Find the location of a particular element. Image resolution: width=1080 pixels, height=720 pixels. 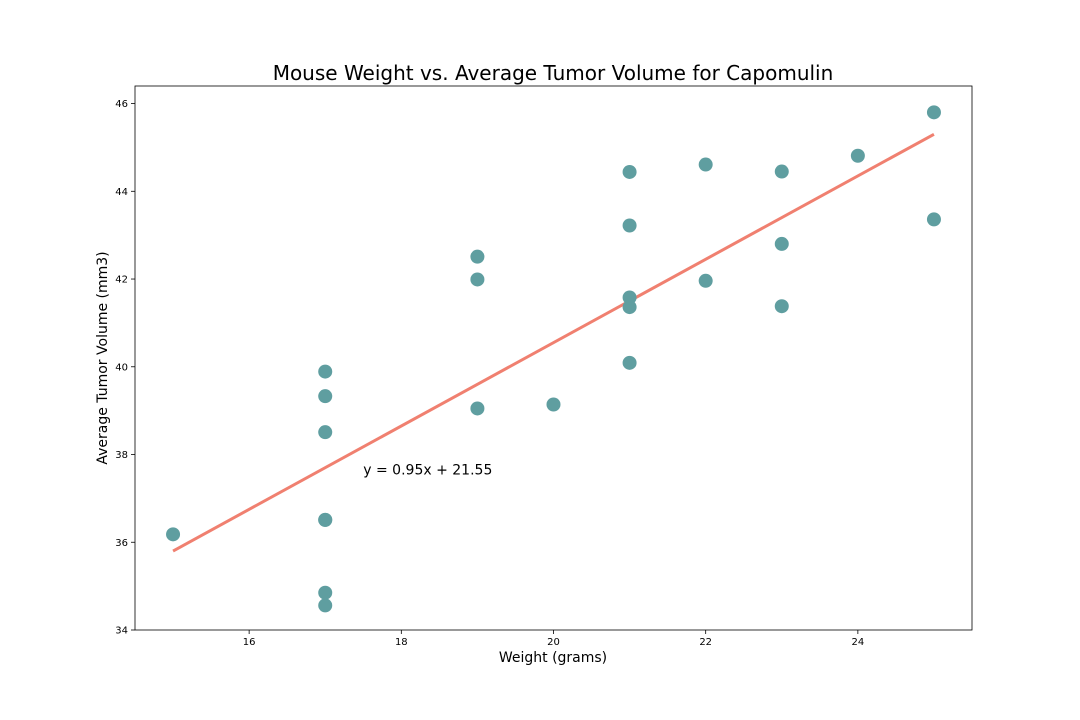

x-tick-label: 20 is located at coordinates (553, 642).